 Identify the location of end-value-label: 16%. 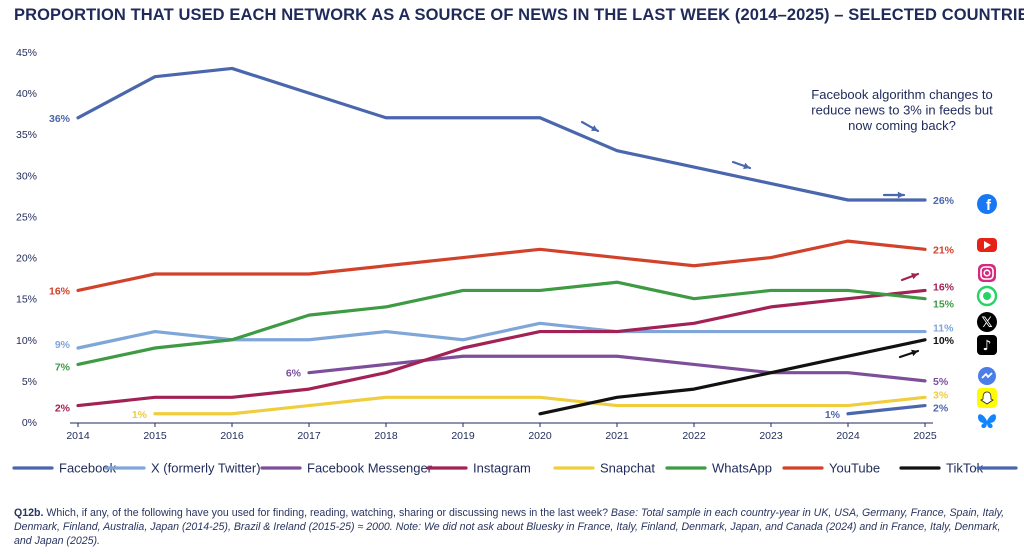
(944, 287).